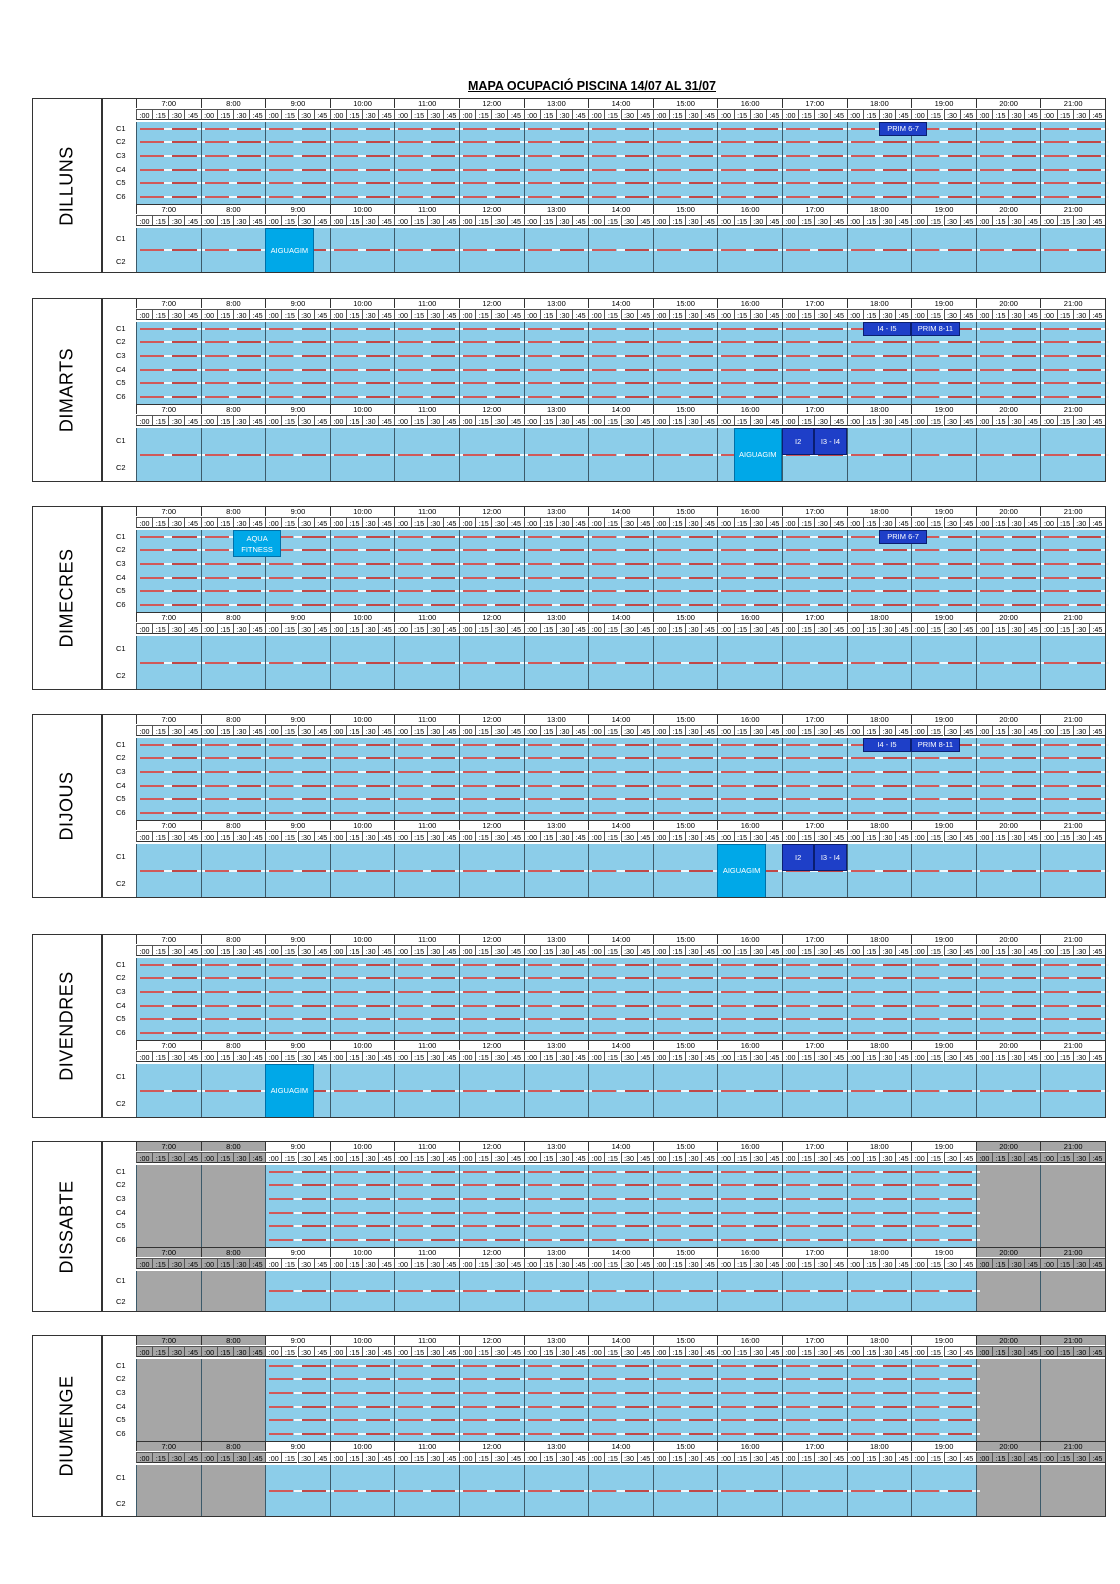 The height and width of the screenshot is (1584, 1120). What do you see at coordinates (121, 1005) in the screenshot?
I see `lane-label: C4` at bounding box center [121, 1005].